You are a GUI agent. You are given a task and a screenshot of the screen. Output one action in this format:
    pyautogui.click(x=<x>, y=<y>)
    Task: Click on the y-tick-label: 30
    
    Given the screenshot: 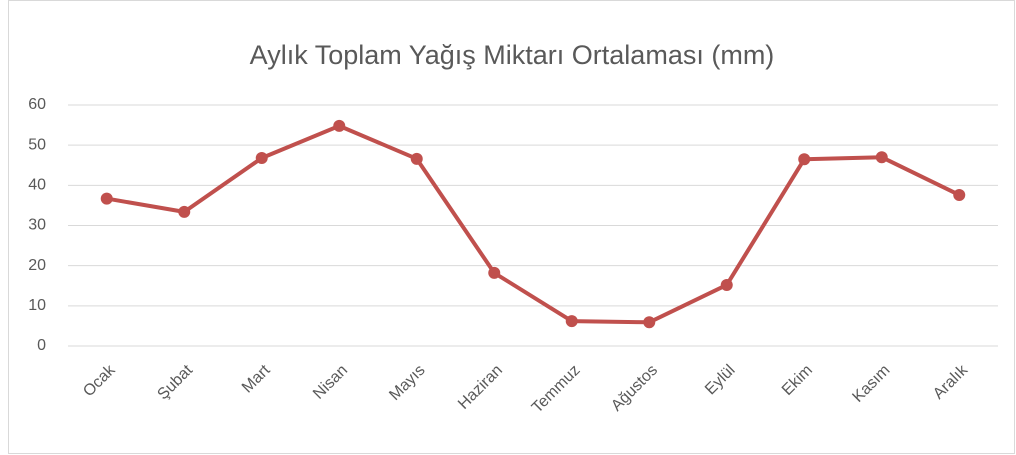 What is the action you would take?
    pyautogui.click(x=37, y=225)
    